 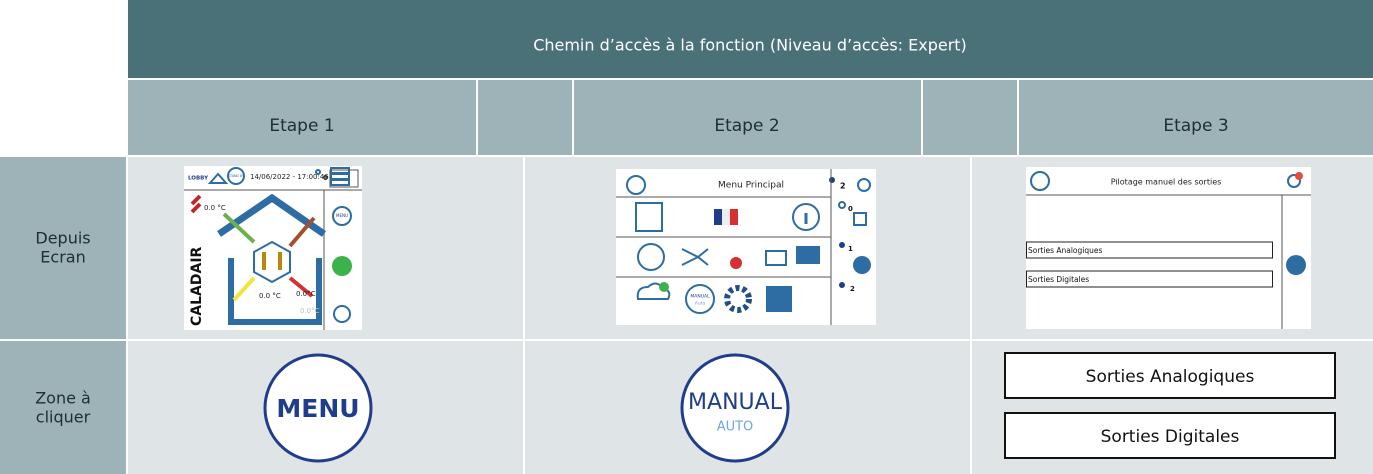 I want to click on save-icon, so click(x=779, y=299).